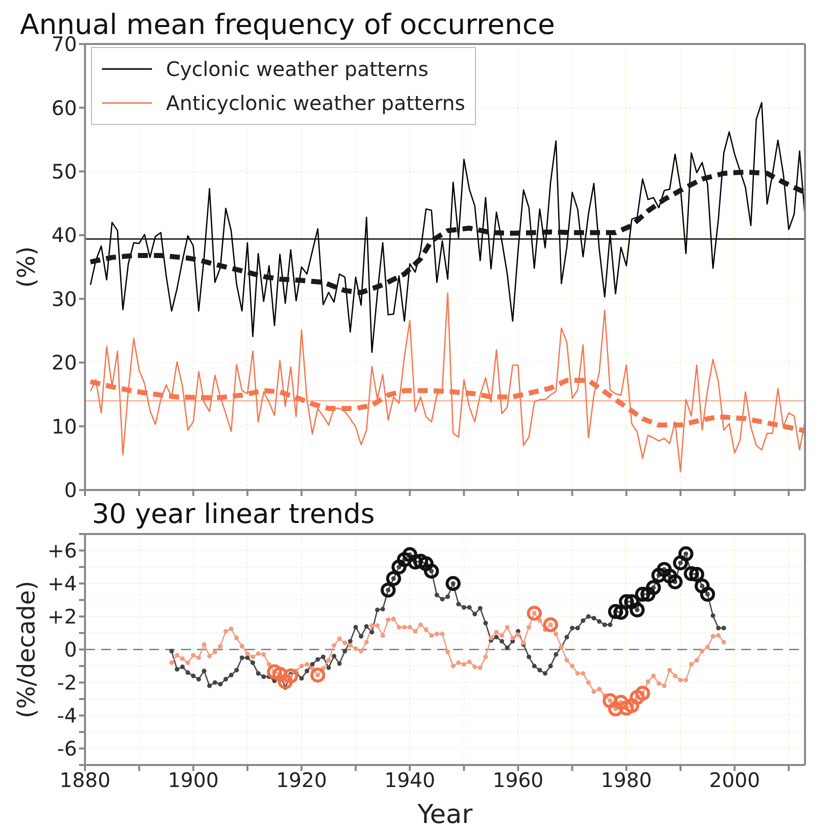 The width and height of the screenshot is (816, 827). I want to click on x-axis-title: Year, so click(444, 813).